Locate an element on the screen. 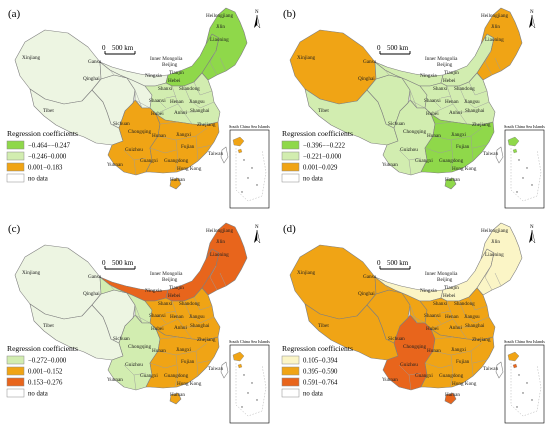 The width and height of the screenshot is (550, 429). region-hainan is located at coordinates (175, 183).